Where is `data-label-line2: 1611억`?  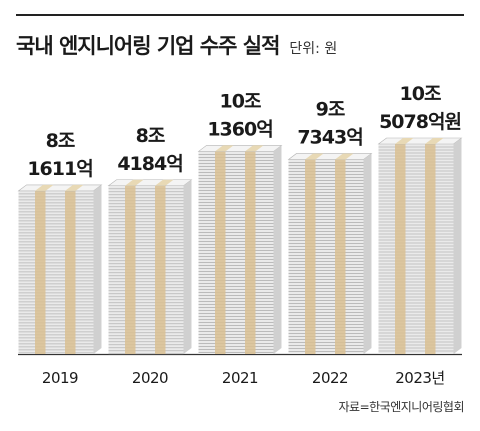
data-label-line2: 1611억 is located at coordinates (59, 169).